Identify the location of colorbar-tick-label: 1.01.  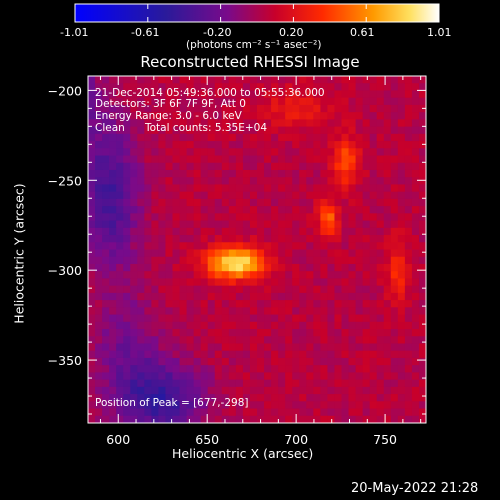
(439, 32).